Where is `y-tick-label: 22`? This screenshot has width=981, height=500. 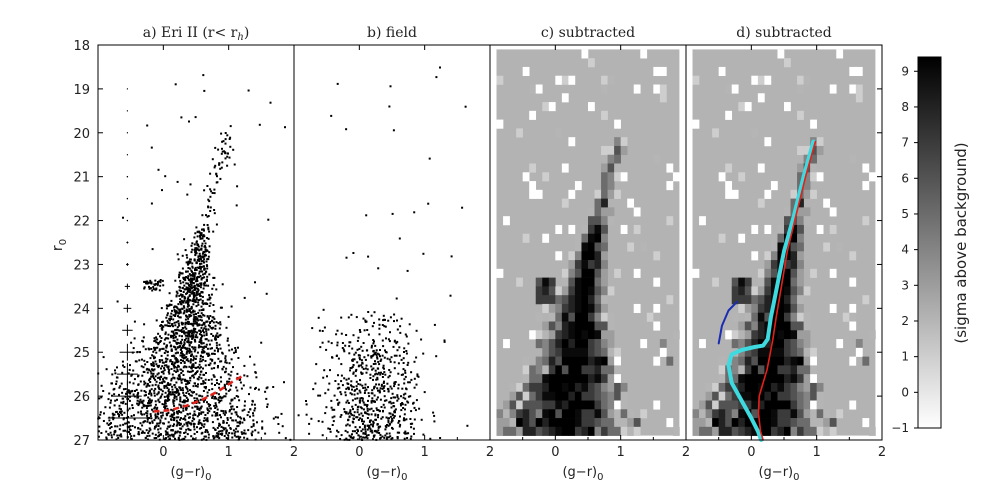 y-tick-label: 22 is located at coordinates (81, 222).